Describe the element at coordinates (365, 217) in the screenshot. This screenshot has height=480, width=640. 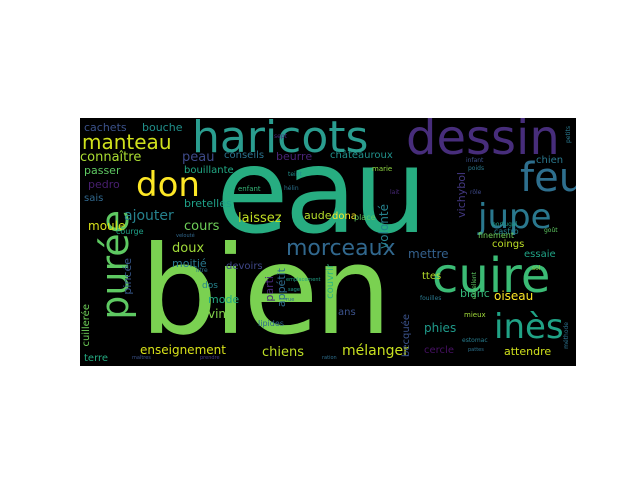
I see `word: place` at that location.